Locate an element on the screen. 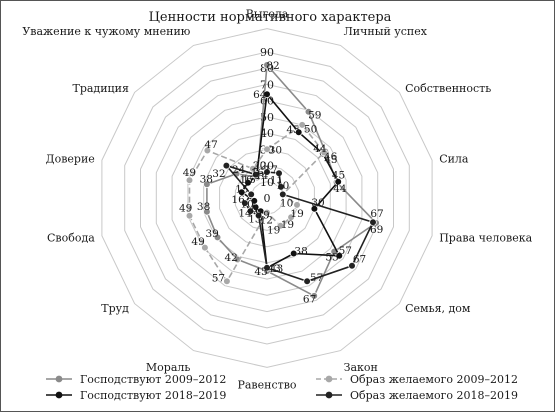 The width and height of the screenshot is (555, 416). legend-label: Образ желаемого 2009–2012 is located at coordinates (434, 379).